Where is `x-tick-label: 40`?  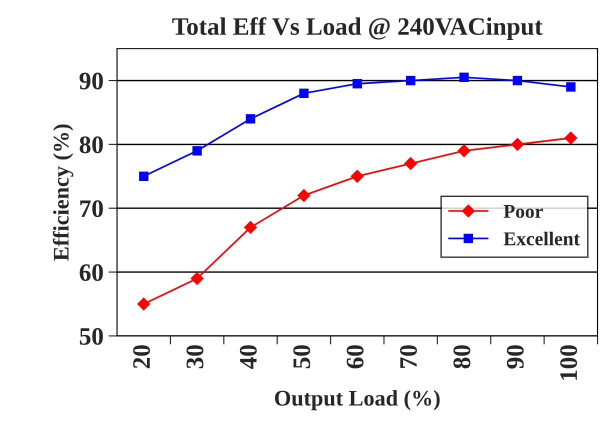
x-tick-label: 40 is located at coordinates (248, 357).